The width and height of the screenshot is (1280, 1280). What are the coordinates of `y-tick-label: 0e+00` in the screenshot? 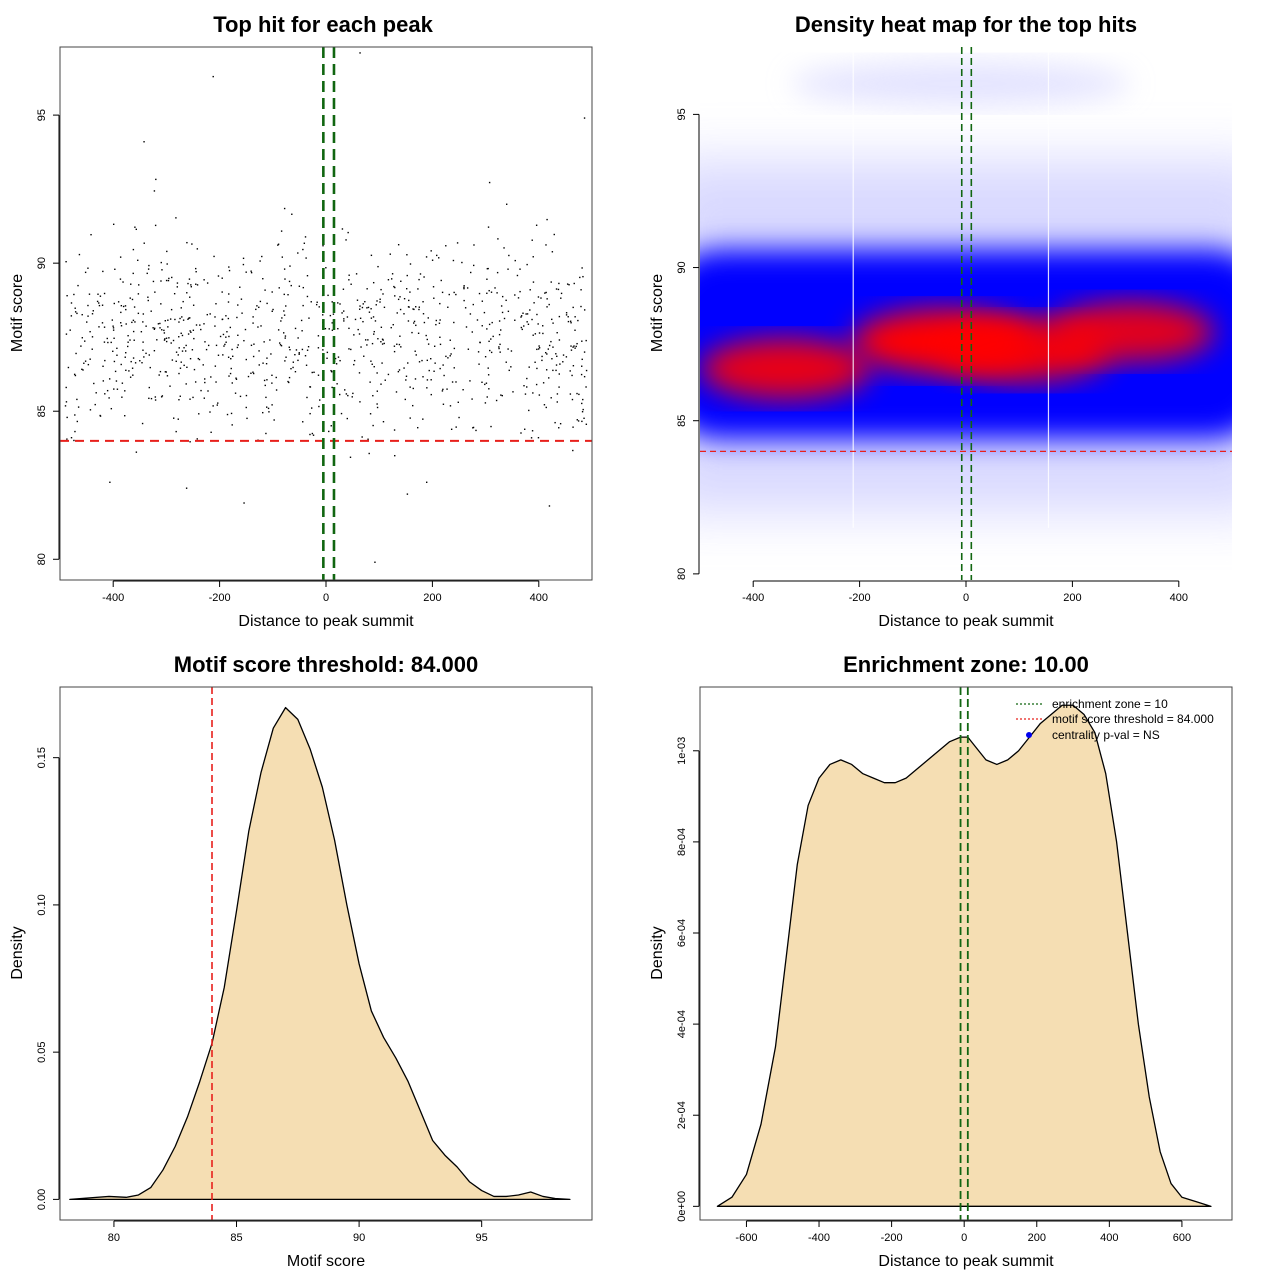 It's located at (682, 1206).